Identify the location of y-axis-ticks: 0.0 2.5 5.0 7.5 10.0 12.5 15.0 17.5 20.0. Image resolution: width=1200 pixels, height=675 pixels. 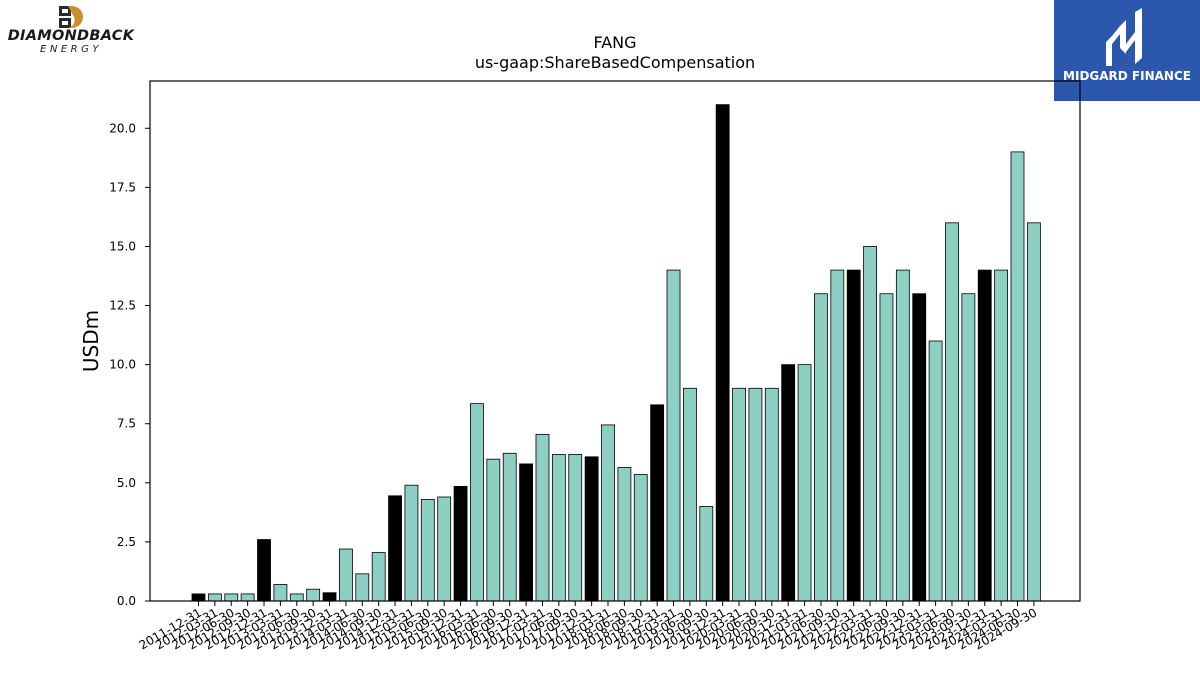
(129, 364).